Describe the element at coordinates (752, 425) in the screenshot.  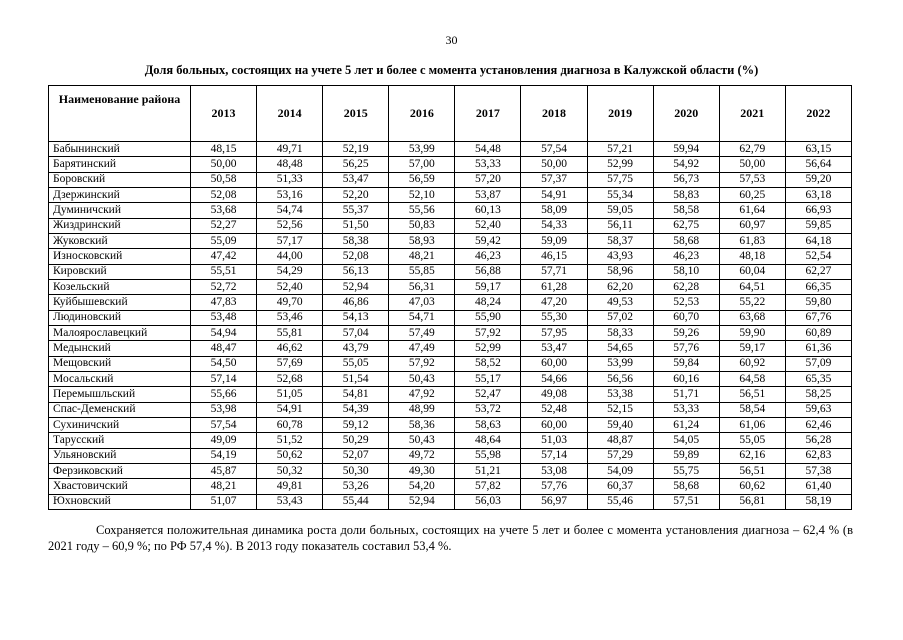
I see `value-cell: 61,06` at that location.